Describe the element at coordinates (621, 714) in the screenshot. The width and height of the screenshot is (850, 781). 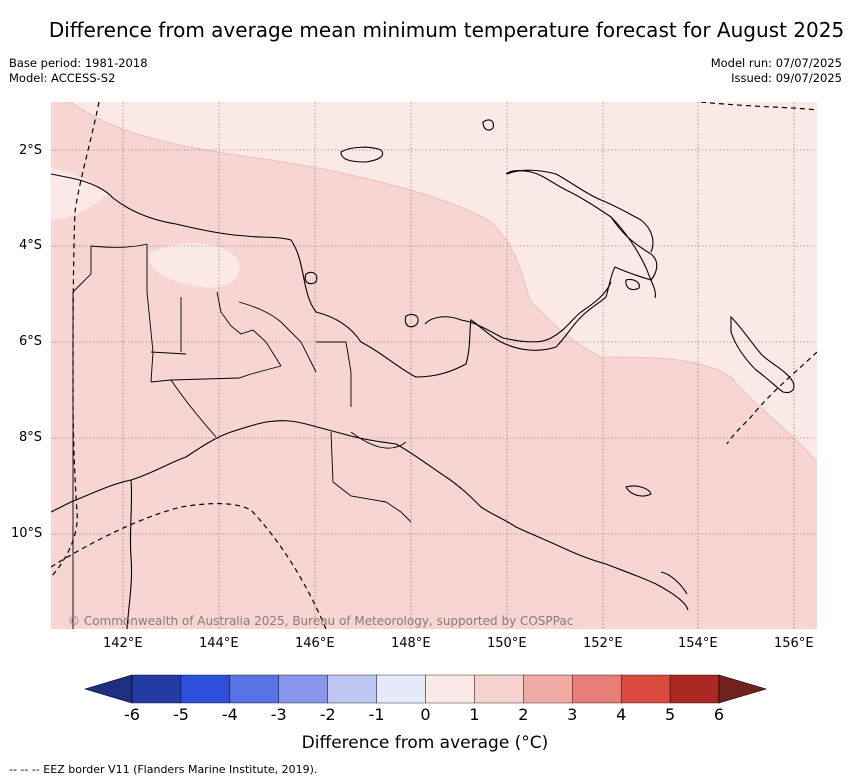
I see `colorbar-tick-label: 4` at that location.